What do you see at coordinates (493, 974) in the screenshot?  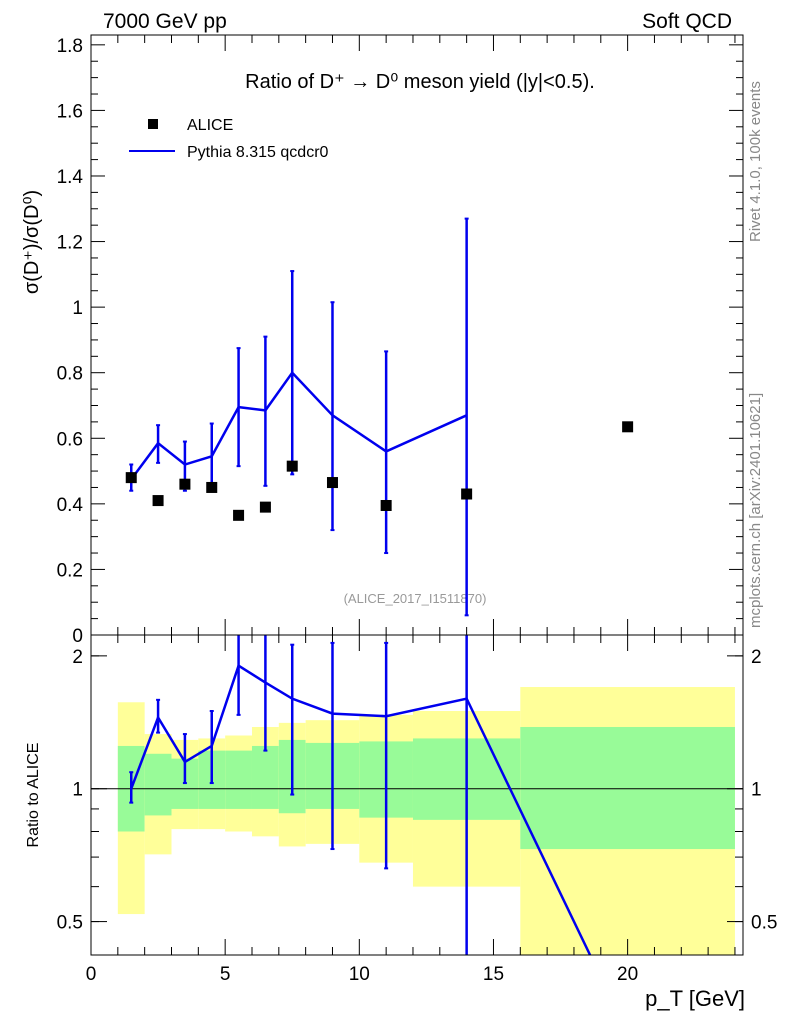 I see `ratio-x-tick-label: 15` at bounding box center [493, 974].